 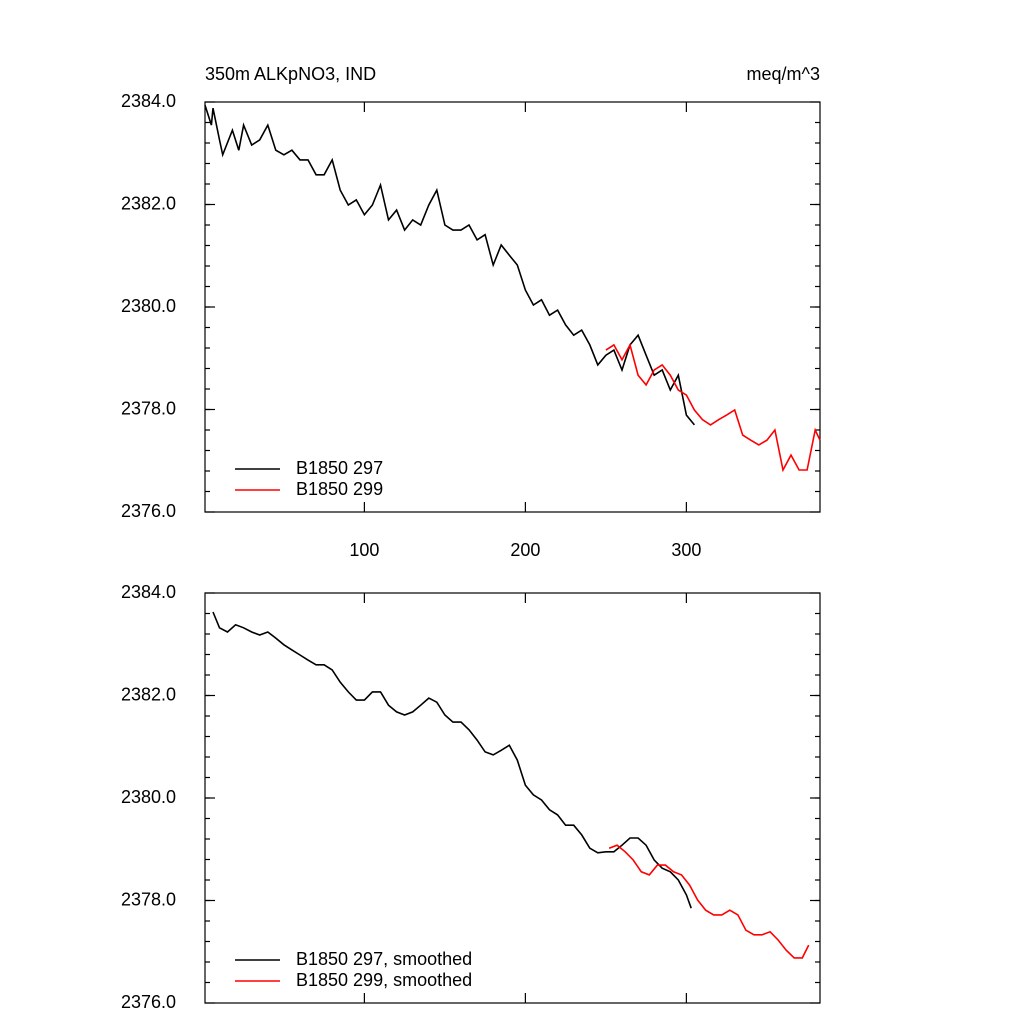 I want to click on legend-label: B1850 299, smoothed, so click(x=384, y=980).